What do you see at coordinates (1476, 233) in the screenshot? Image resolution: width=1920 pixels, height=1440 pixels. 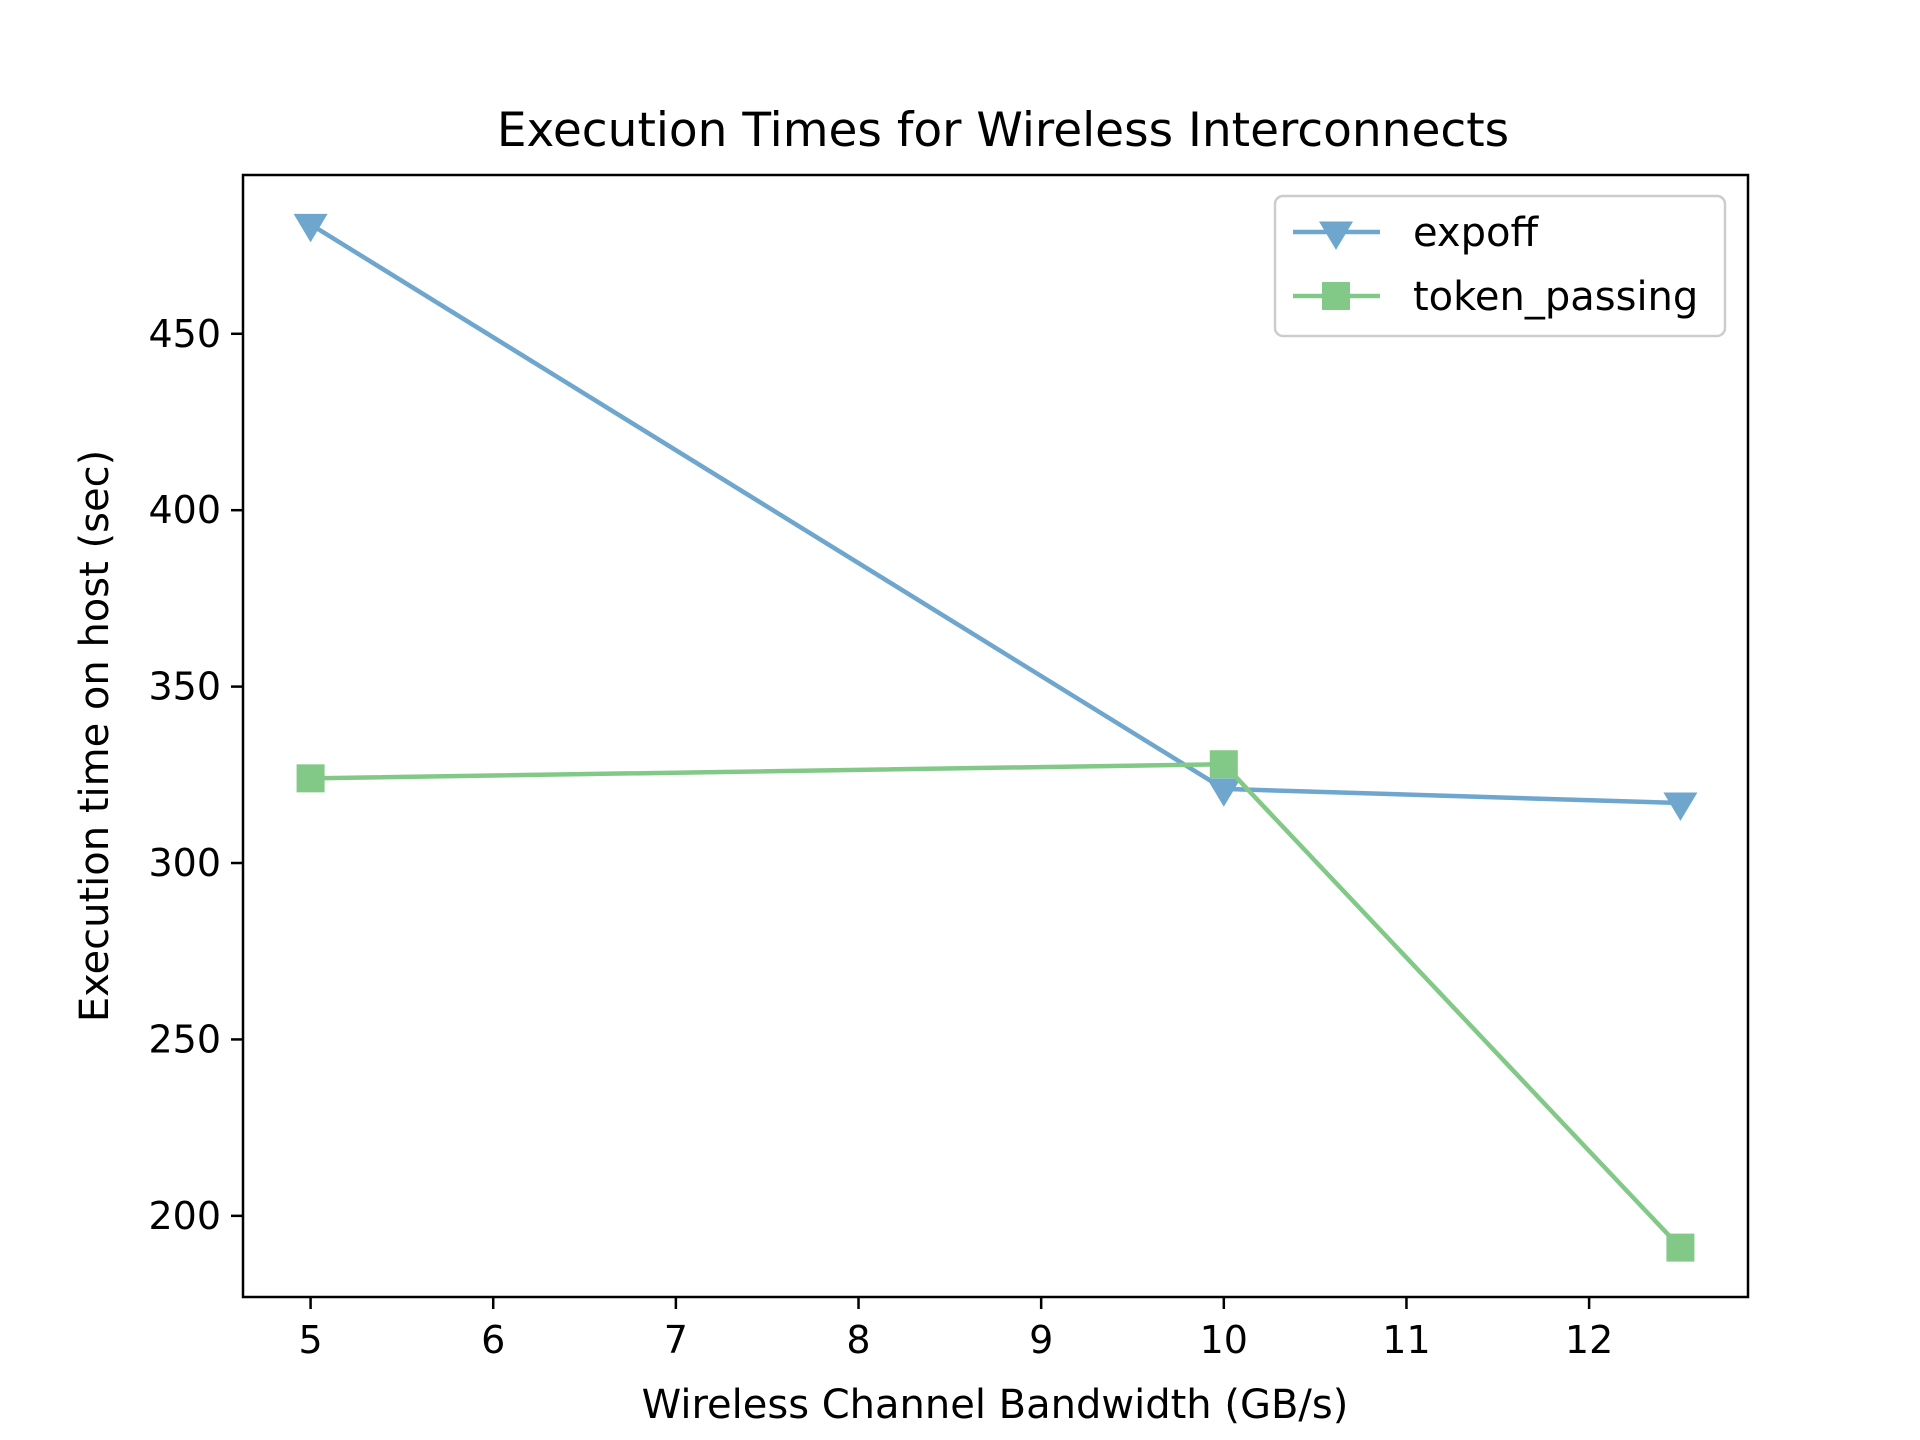 I see `legend-label: expoff` at bounding box center [1476, 233].